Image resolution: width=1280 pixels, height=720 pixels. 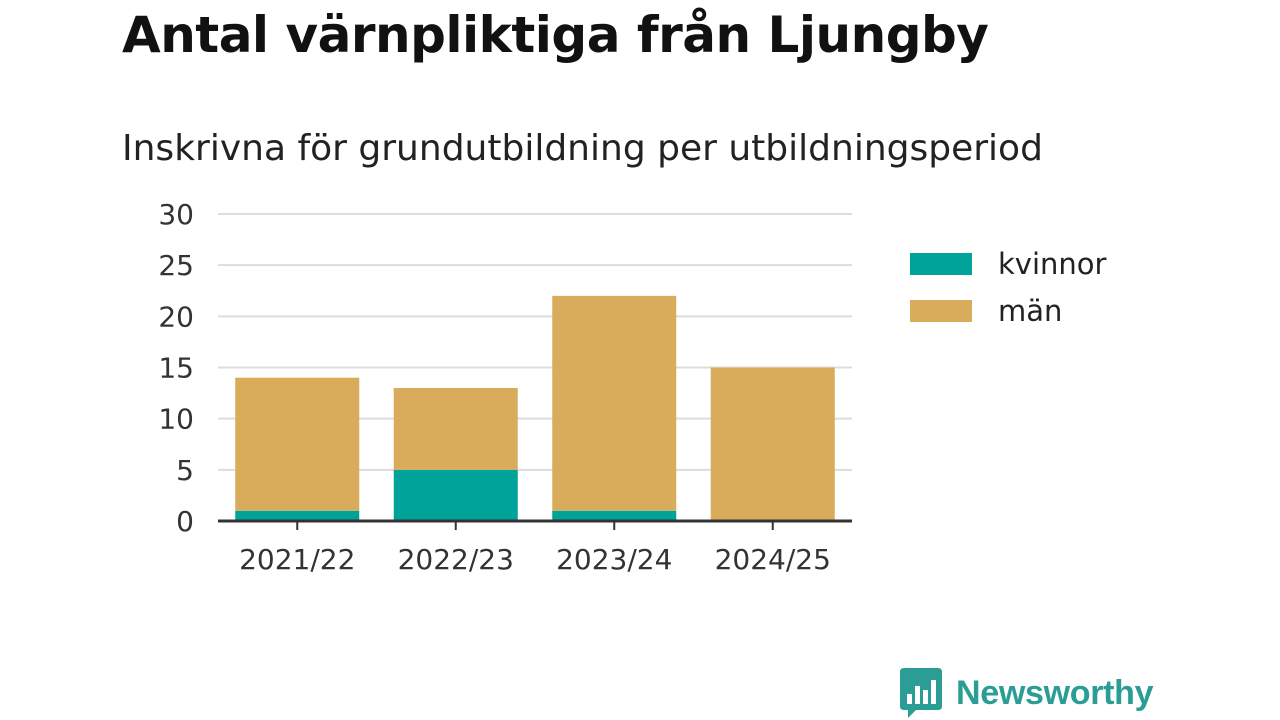 I want to click on bar-män-2021/22, so click(x=297, y=444).